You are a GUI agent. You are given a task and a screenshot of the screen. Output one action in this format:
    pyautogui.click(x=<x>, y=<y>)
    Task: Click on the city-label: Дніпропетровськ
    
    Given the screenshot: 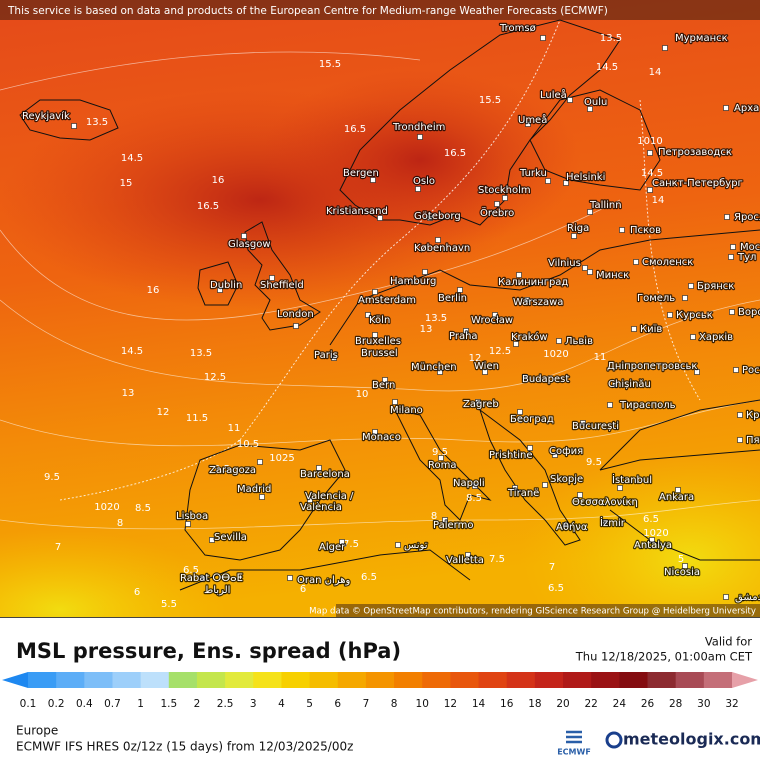 What is the action you would take?
    pyautogui.click(x=652, y=366)
    